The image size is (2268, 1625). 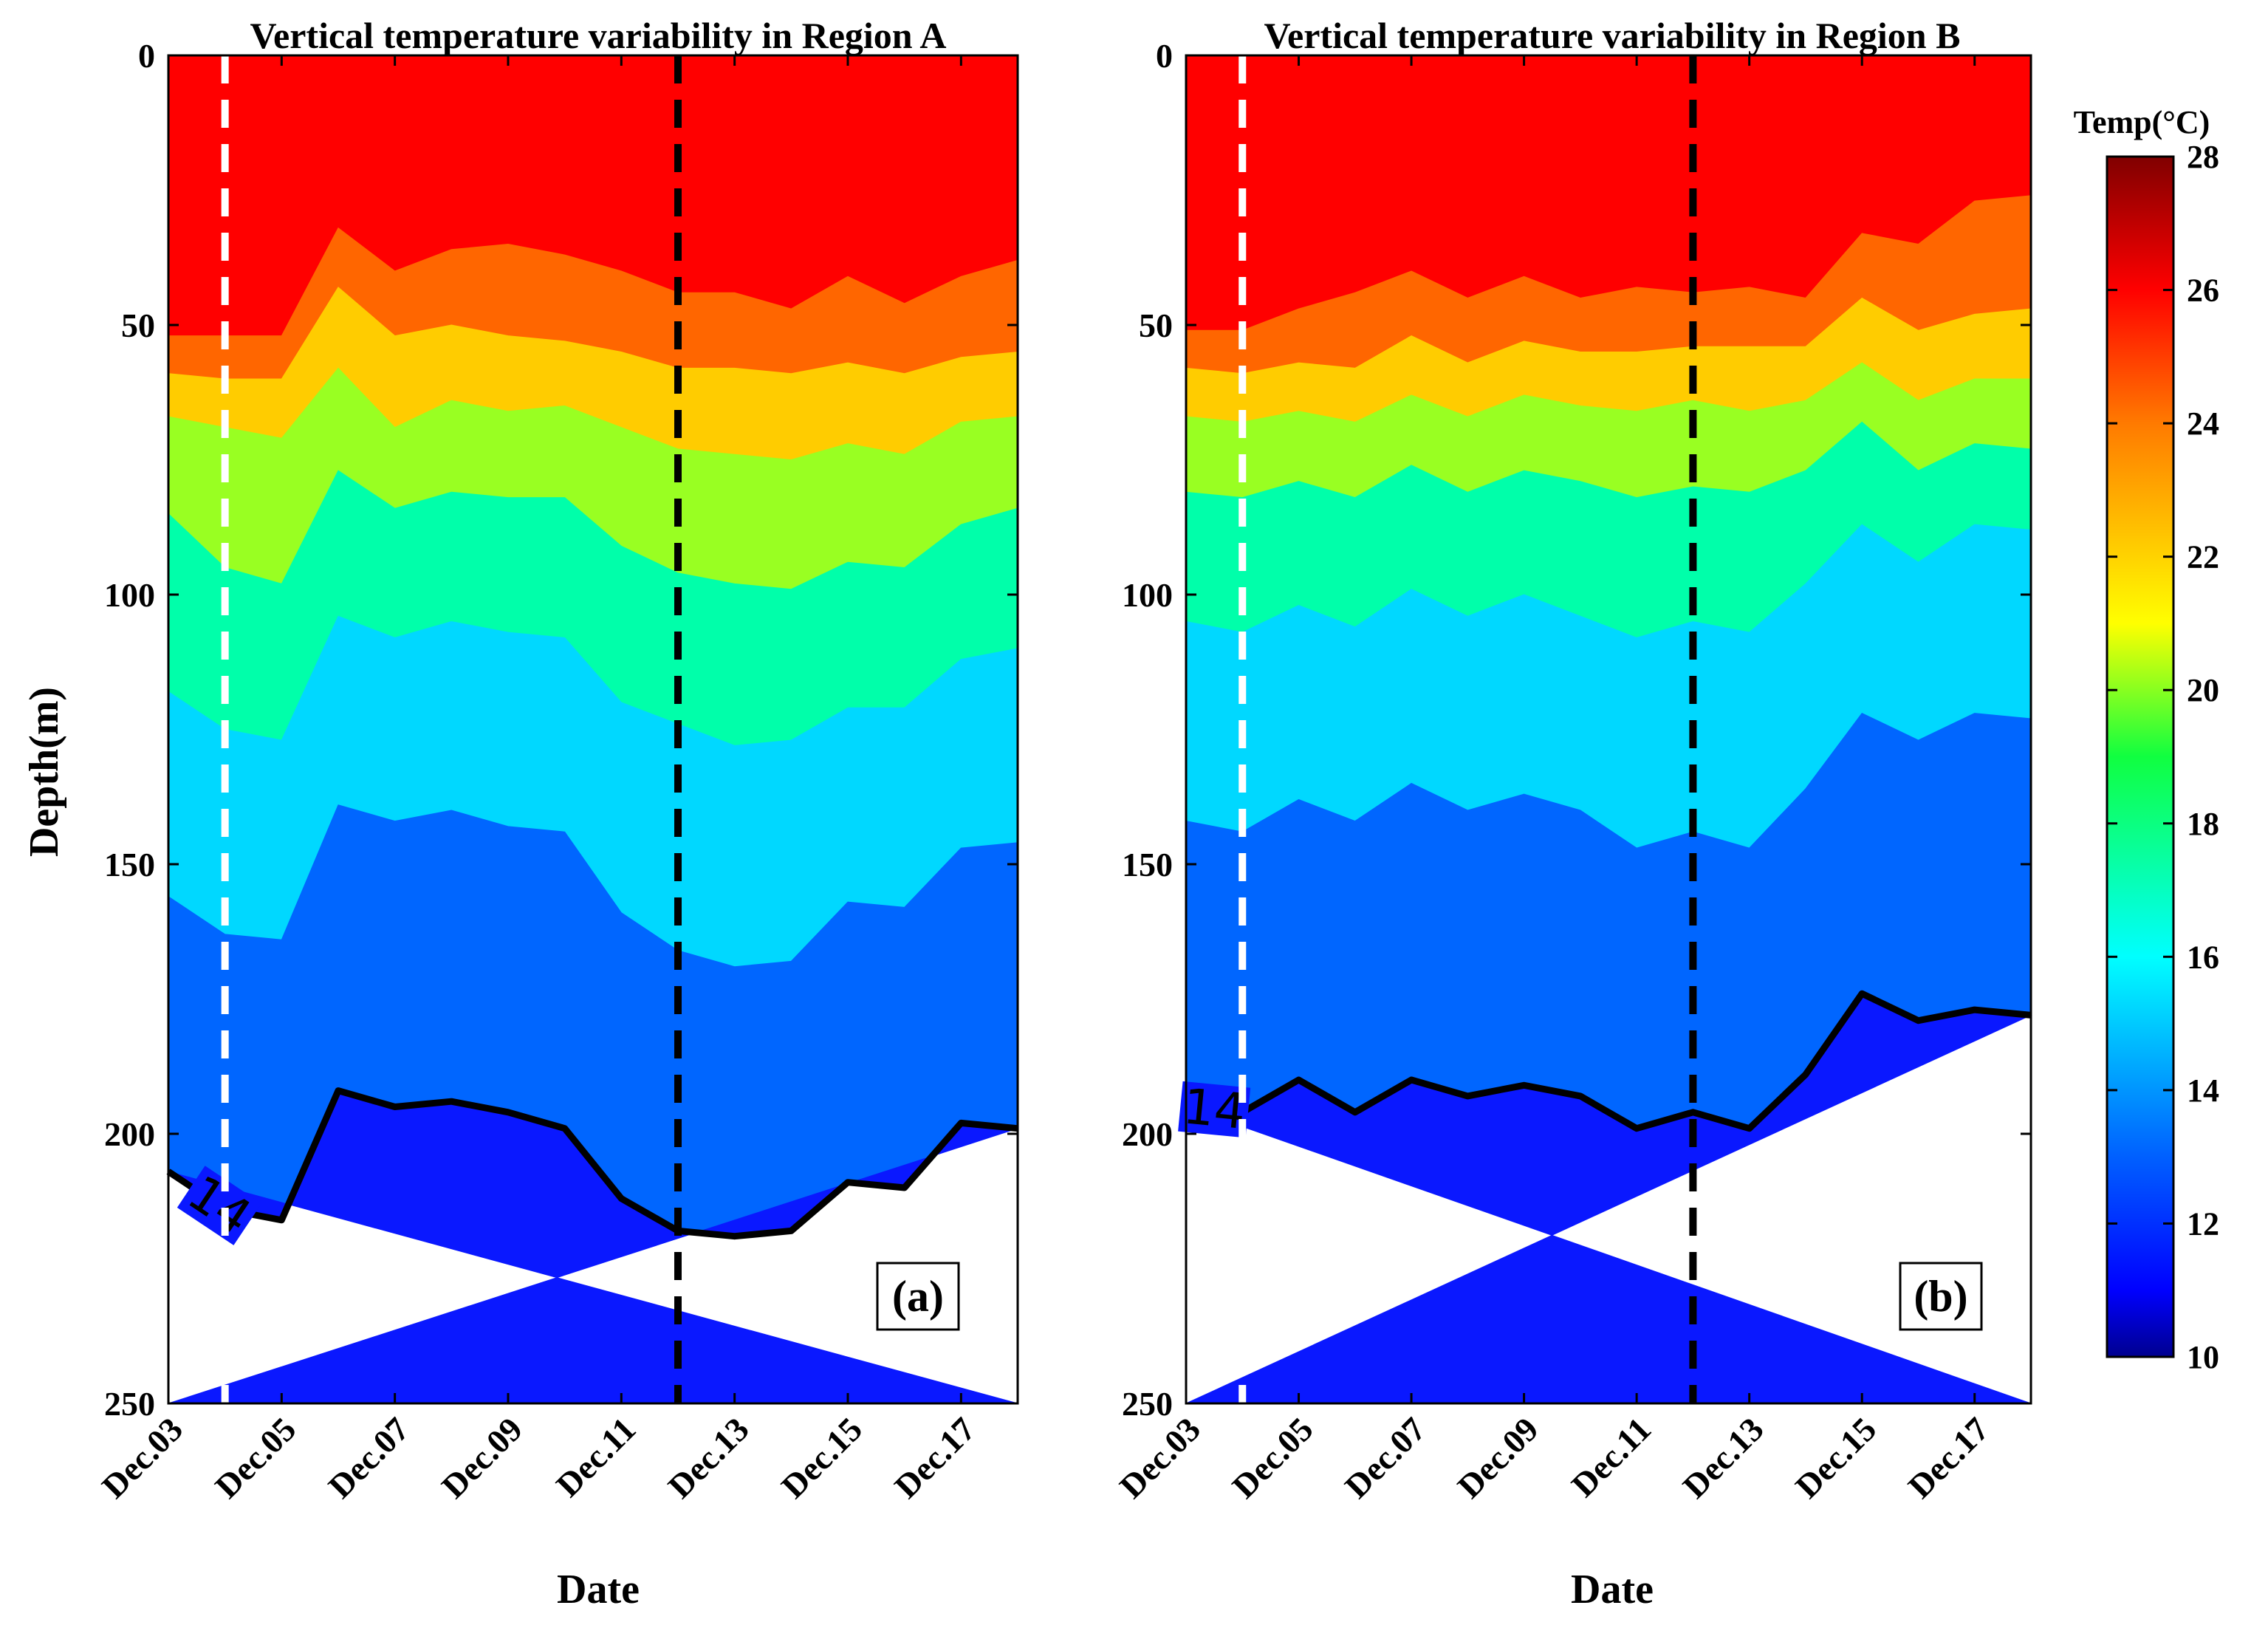 What do you see at coordinates (2141, 756) in the screenshot?
I see `colorbar-gradient` at bounding box center [2141, 756].